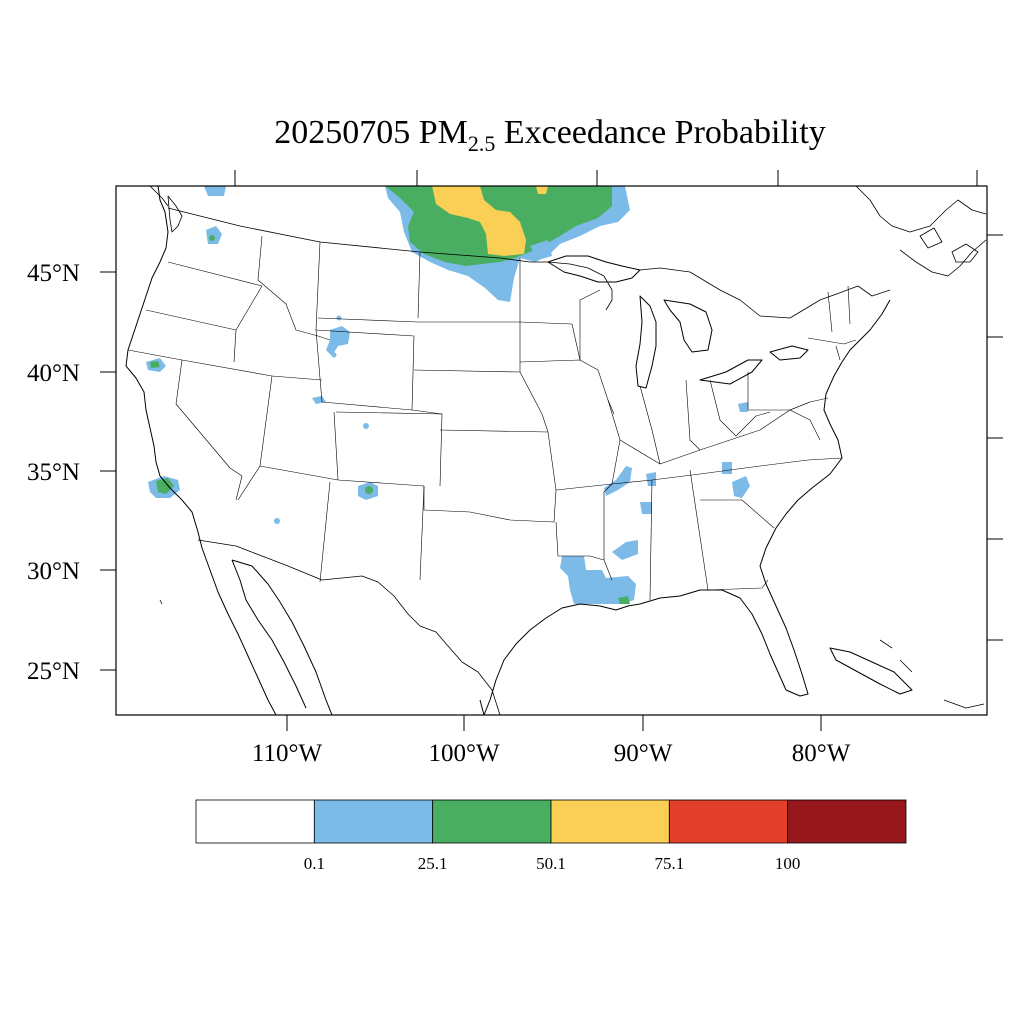  What do you see at coordinates (635, 652) in the screenshot?
I see `gulf-coastline` at bounding box center [635, 652].